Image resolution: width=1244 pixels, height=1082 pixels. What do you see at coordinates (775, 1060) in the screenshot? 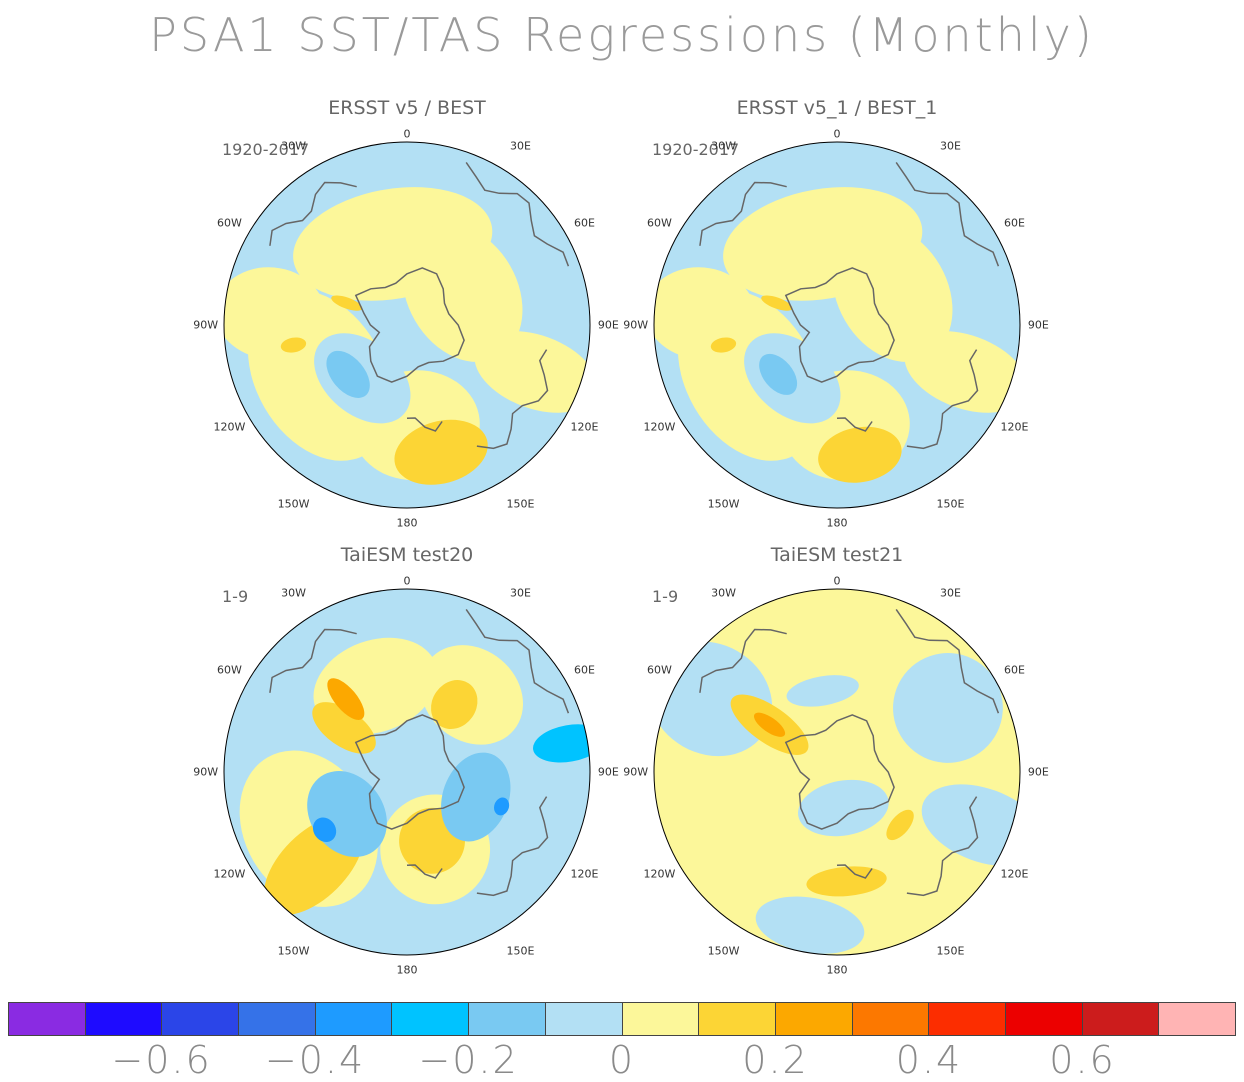
I see `colorbar-tick-label: 0.2` at bounding box center [775, 1060].